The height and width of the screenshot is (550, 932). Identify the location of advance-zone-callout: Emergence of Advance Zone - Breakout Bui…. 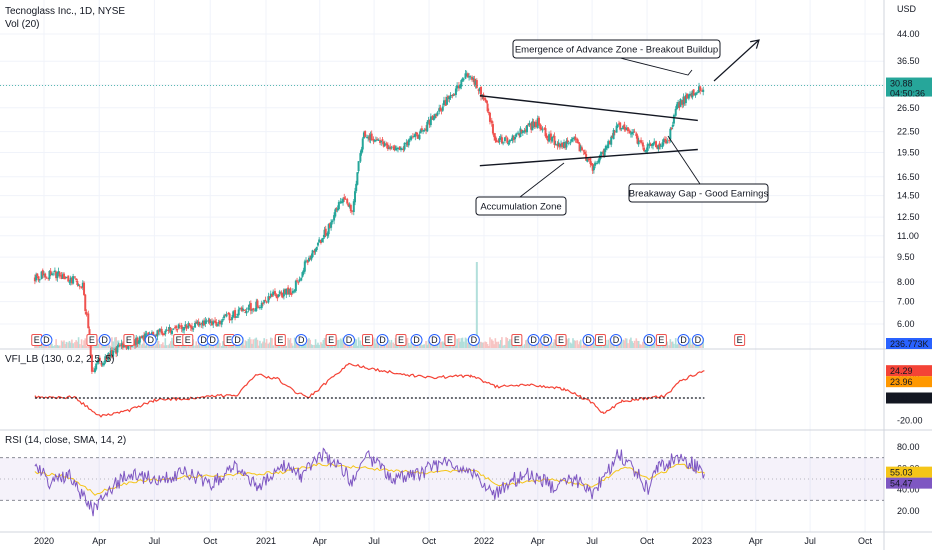
(616, 57).